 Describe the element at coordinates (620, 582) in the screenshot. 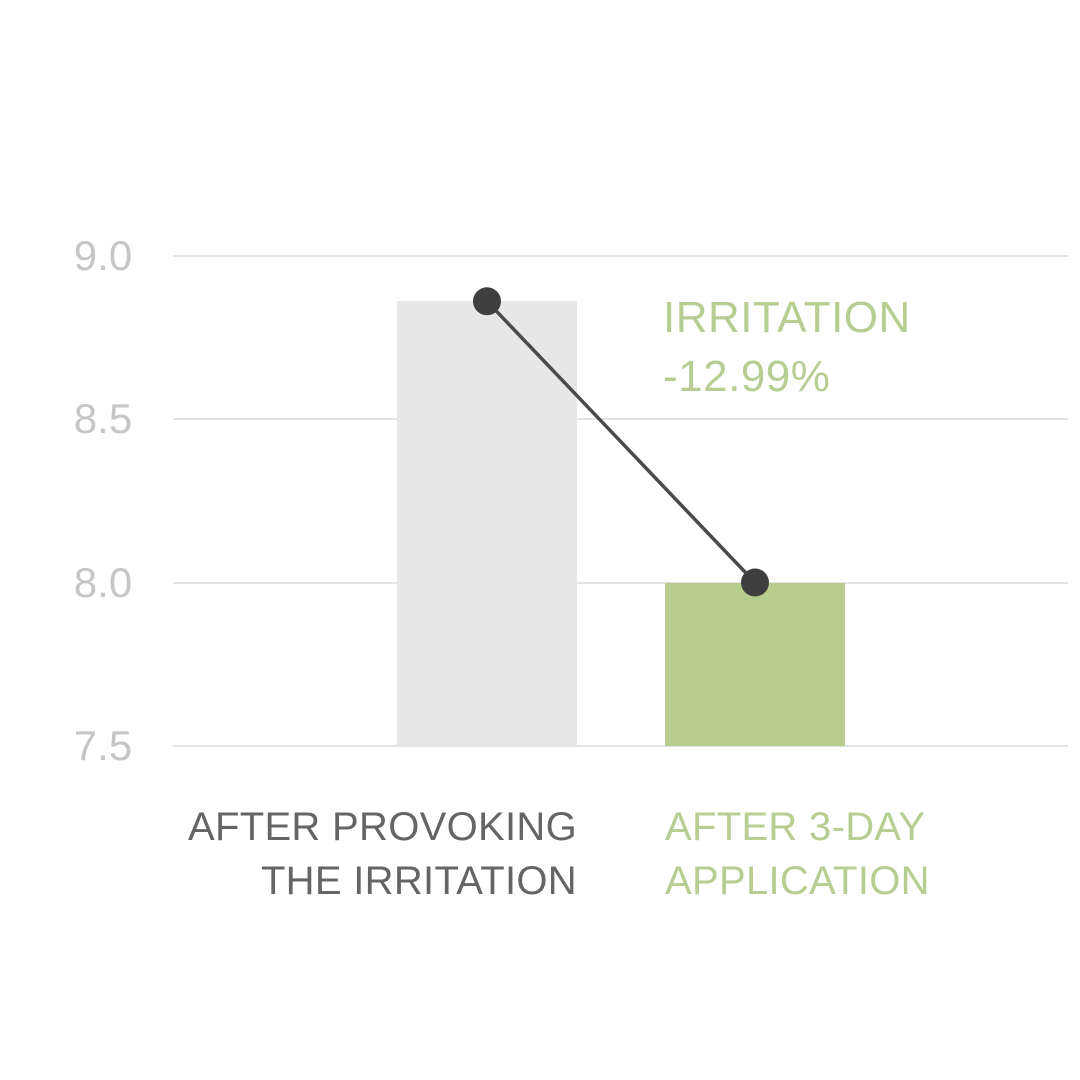

I see `gridline-8.0` at that location.